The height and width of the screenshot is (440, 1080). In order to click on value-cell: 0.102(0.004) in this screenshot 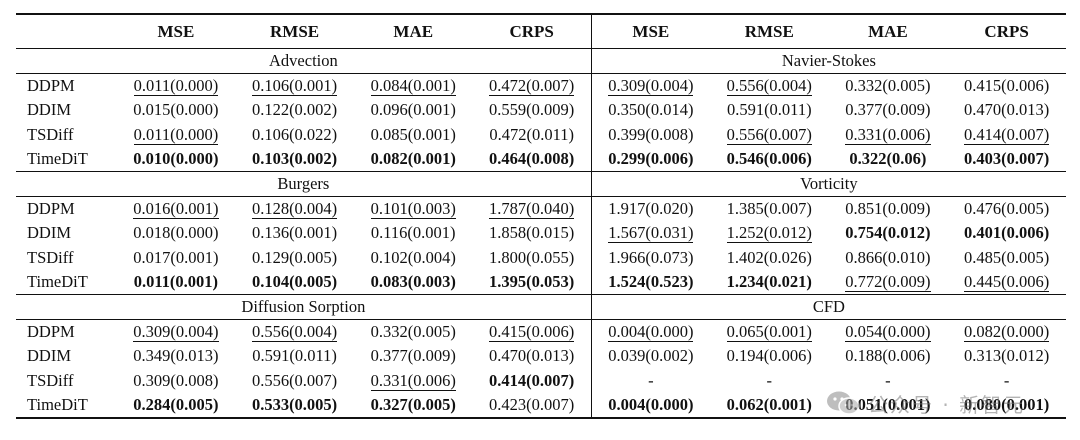, I will do `click(413, 258)`.